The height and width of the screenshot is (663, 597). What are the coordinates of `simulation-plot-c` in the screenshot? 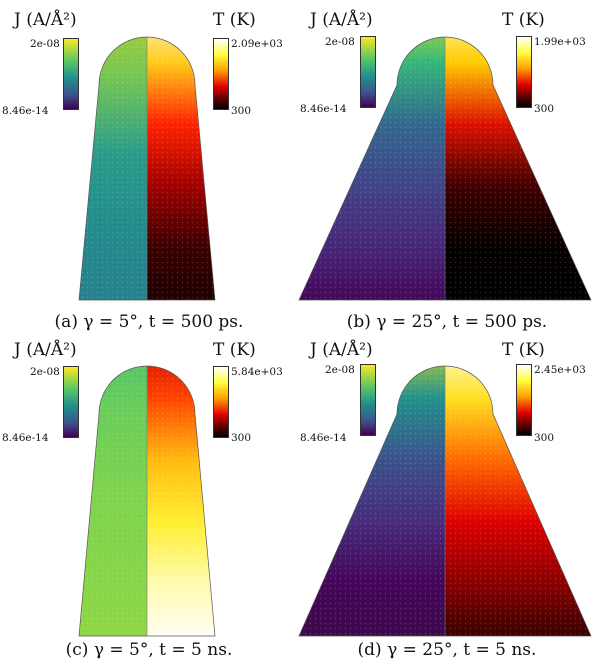 It's located at (147, 501).